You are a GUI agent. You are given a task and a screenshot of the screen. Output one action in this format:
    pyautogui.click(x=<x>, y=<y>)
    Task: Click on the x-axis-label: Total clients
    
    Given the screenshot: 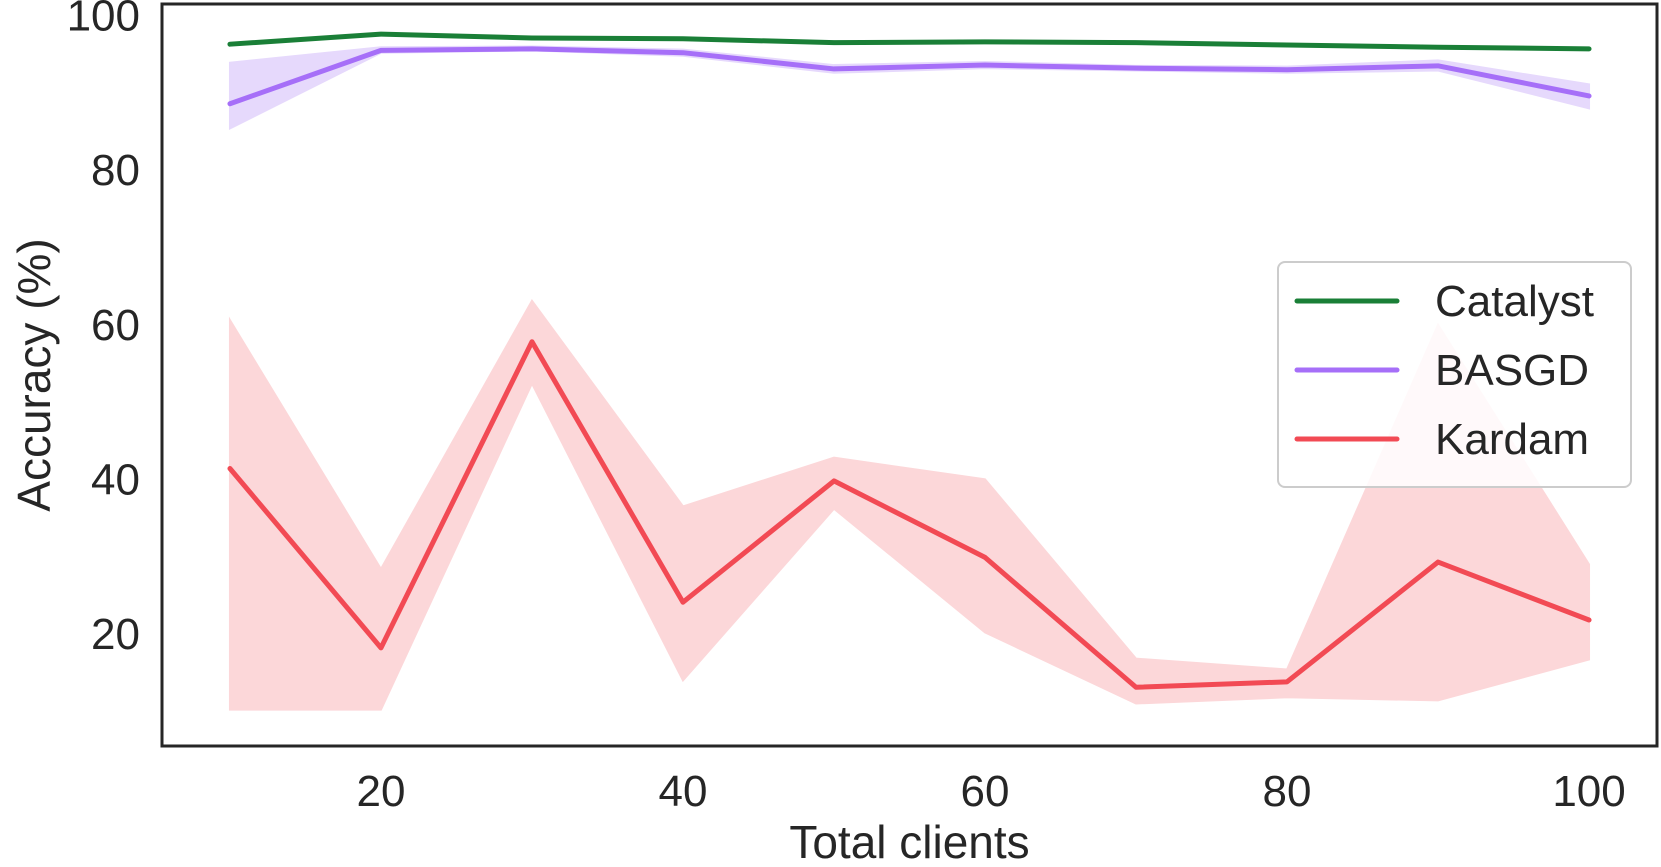 What is the action you would take?
    pyautogui.click(x=909, y=839)
    